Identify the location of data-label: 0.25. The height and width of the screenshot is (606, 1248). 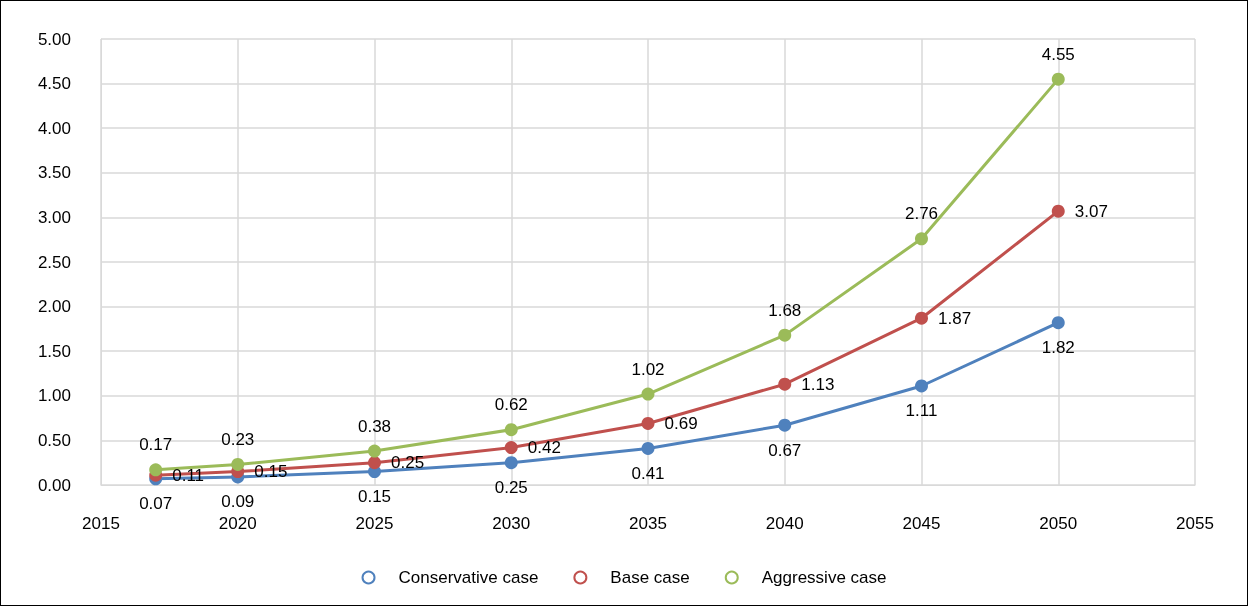
(511, 488).